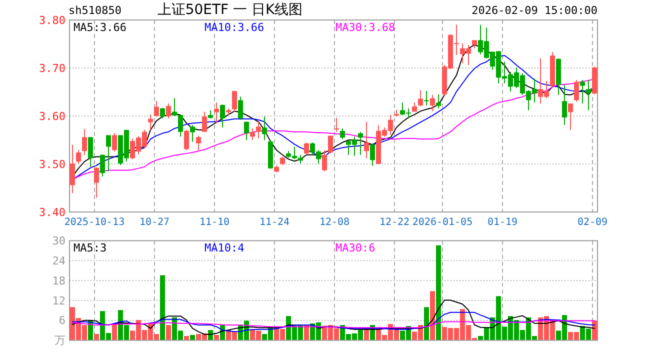 The height and width of the screenshot is (360, 660). I want to click on y-tick-label: 18, so click(59, 281).